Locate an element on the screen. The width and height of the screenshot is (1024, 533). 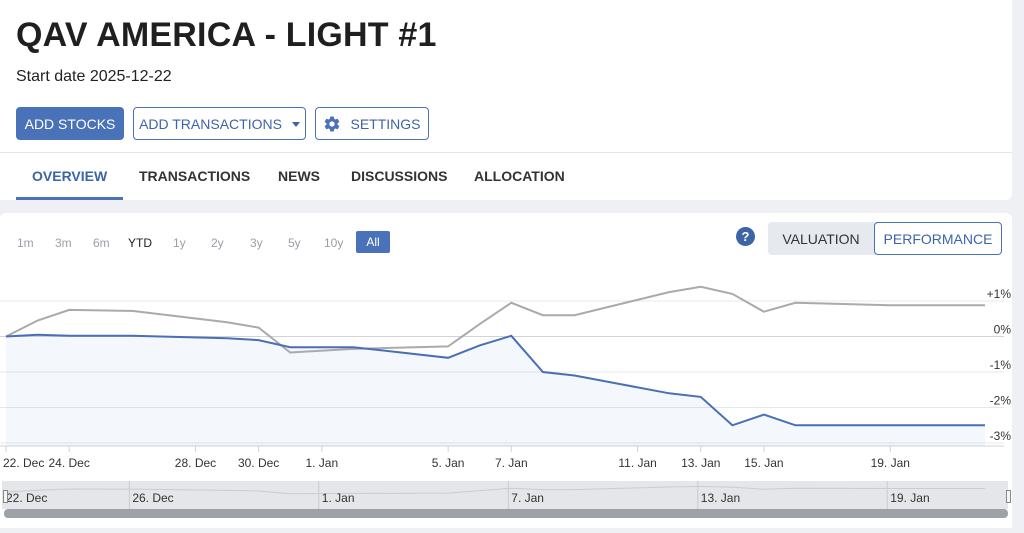
y-tick-label: -1% is located at coordinates (1001, 365).